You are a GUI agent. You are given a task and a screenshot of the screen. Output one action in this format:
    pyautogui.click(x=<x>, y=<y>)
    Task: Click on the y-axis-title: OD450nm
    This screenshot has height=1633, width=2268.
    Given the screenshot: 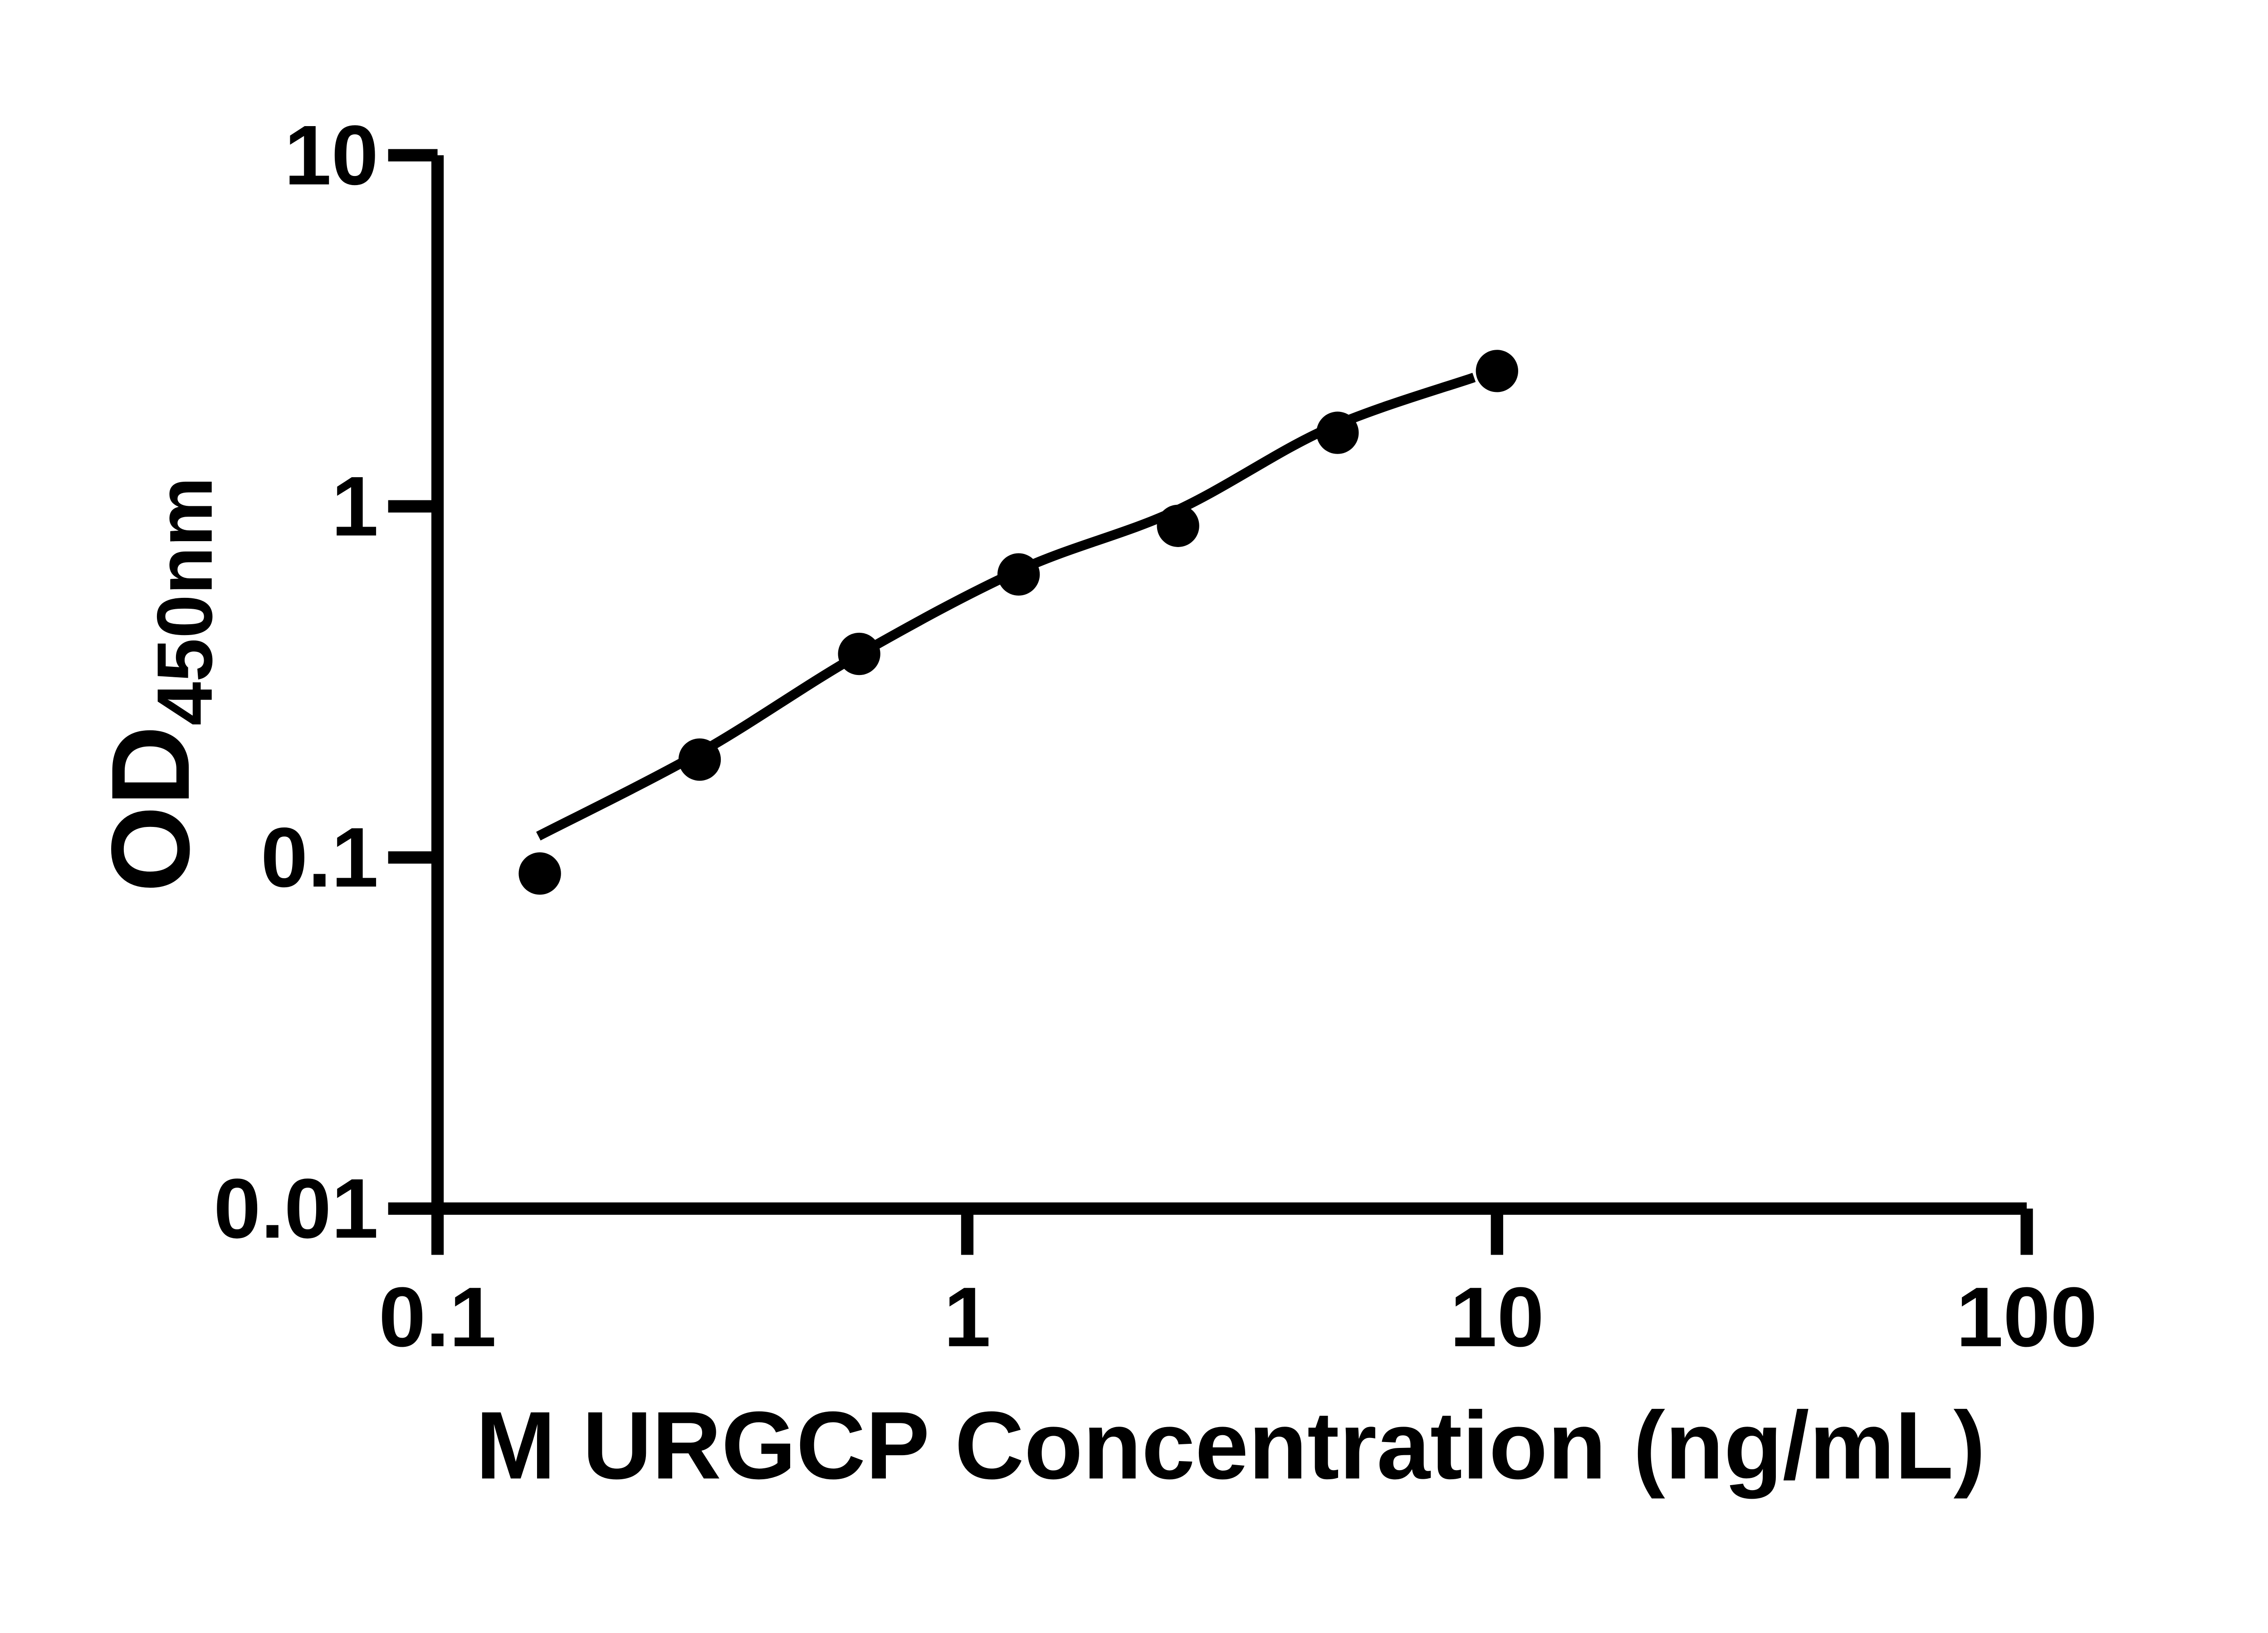 What is the action you would take?
    pyautogui.click(x=158, y=684)
    